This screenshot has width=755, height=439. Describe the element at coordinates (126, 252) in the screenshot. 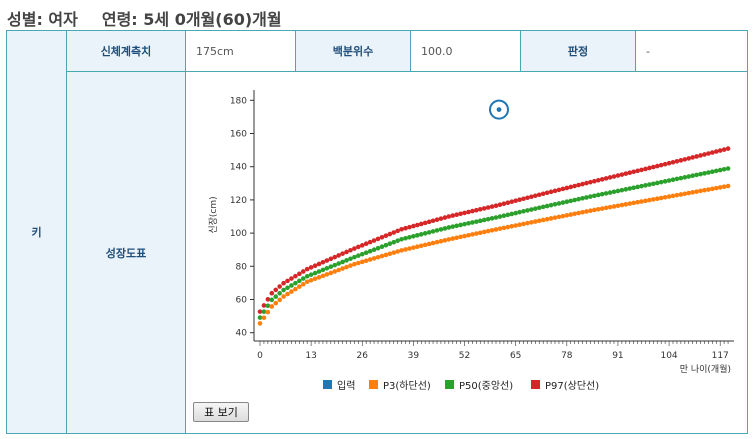

I see `chart-label: 성장도표` at that location.